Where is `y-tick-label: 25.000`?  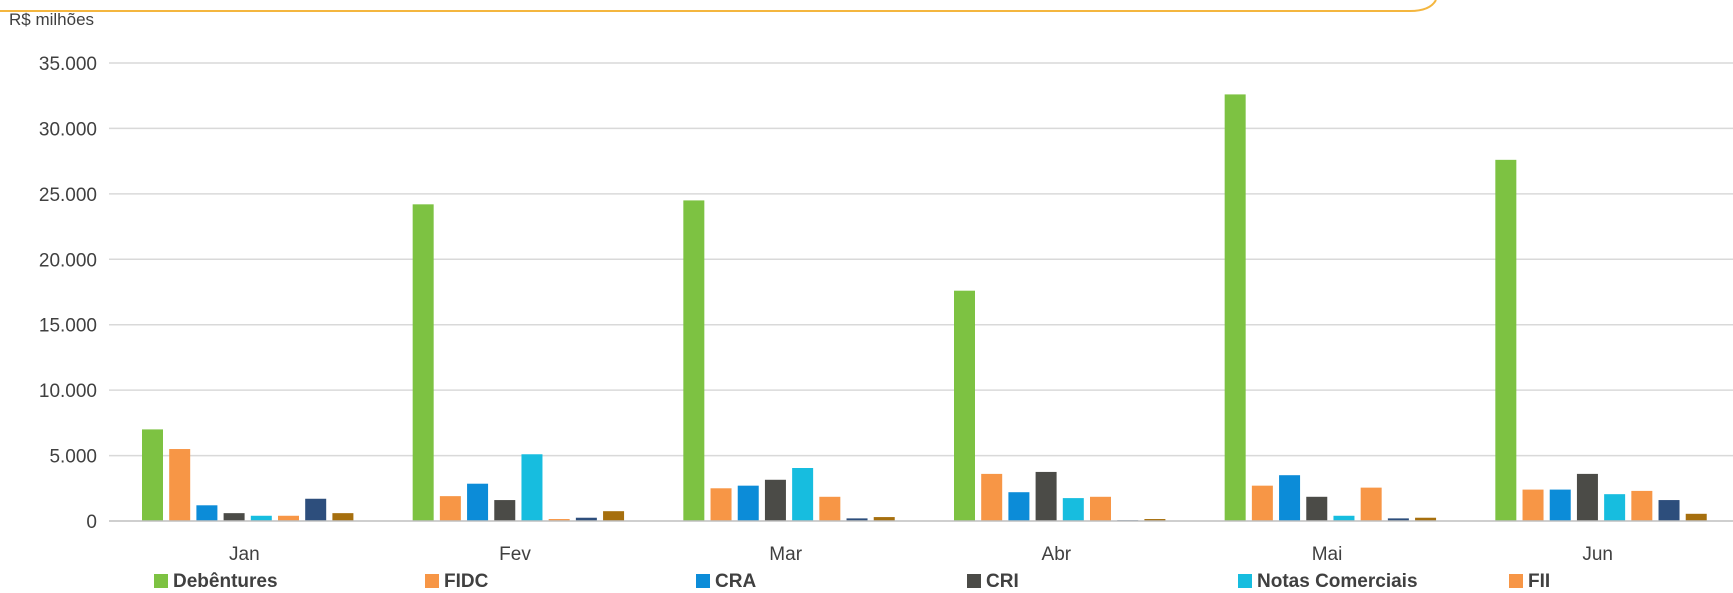
y-tick-label: 25.000 is located at coordinates (68, 195).